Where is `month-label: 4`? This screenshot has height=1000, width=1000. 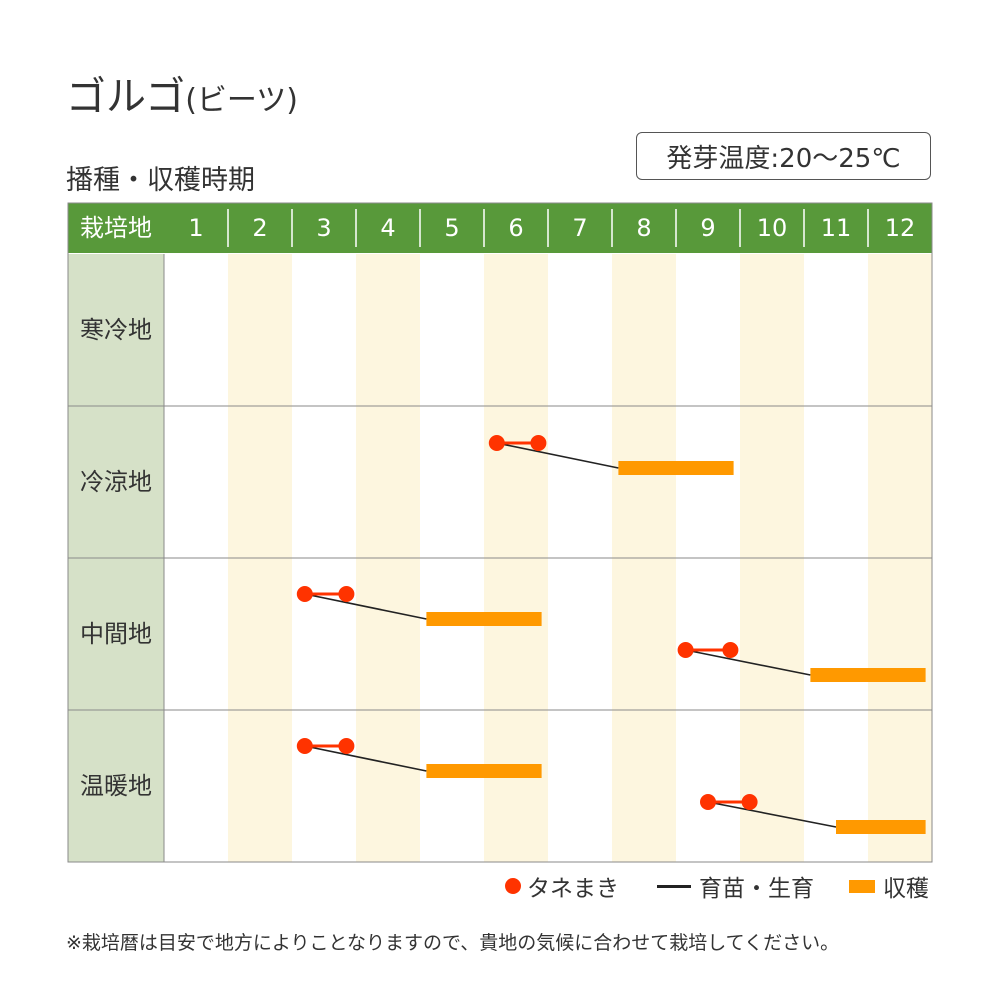 month-label: 4 is located at coordinates (387, 228).